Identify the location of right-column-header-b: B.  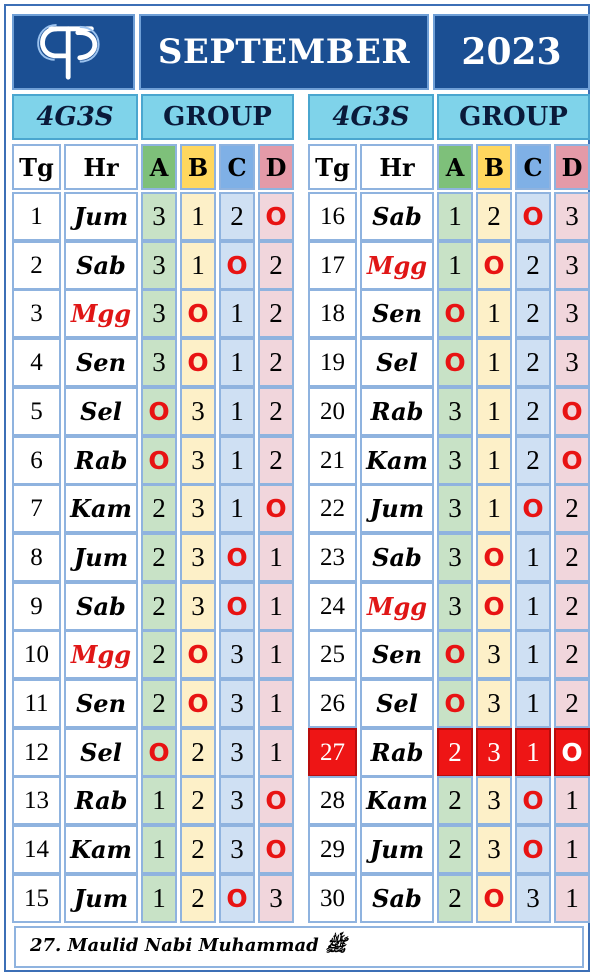
(494, 167).